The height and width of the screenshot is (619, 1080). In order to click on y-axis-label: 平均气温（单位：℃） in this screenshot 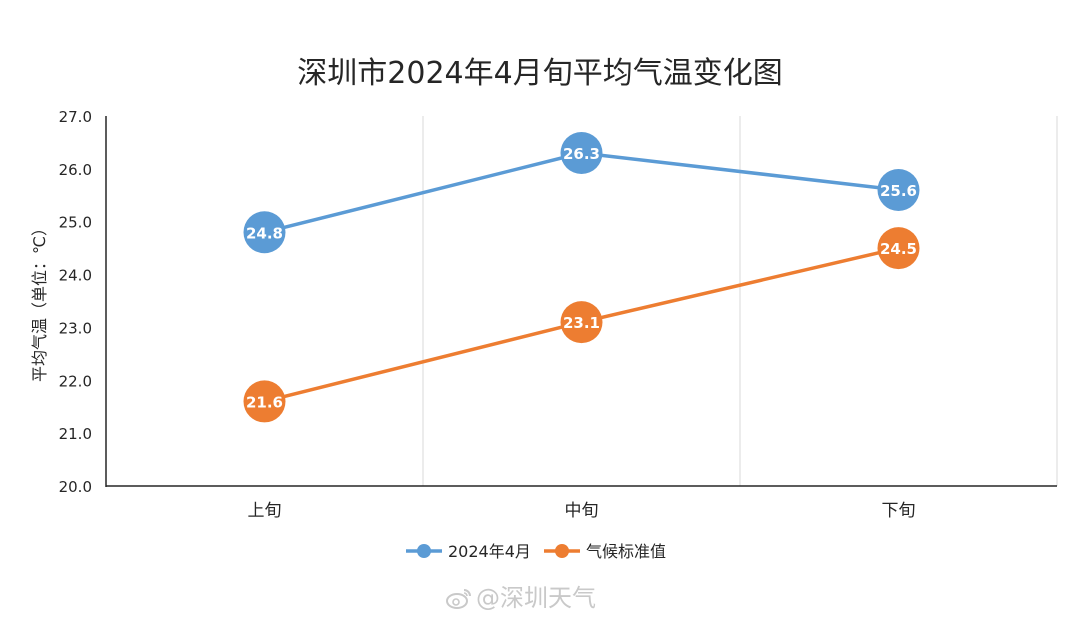, I will do `click(39, 301)`.